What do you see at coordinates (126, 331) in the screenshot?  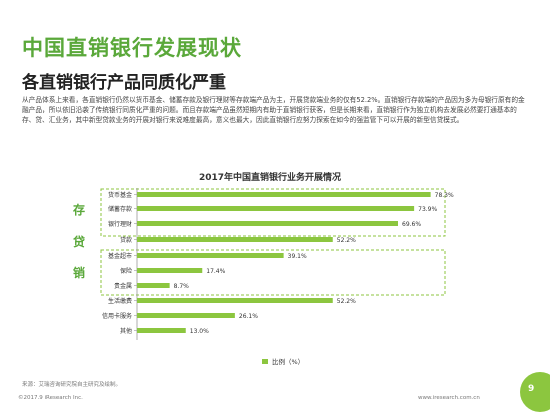 I see `category-label: 其他` at bounding box center [126, 331].